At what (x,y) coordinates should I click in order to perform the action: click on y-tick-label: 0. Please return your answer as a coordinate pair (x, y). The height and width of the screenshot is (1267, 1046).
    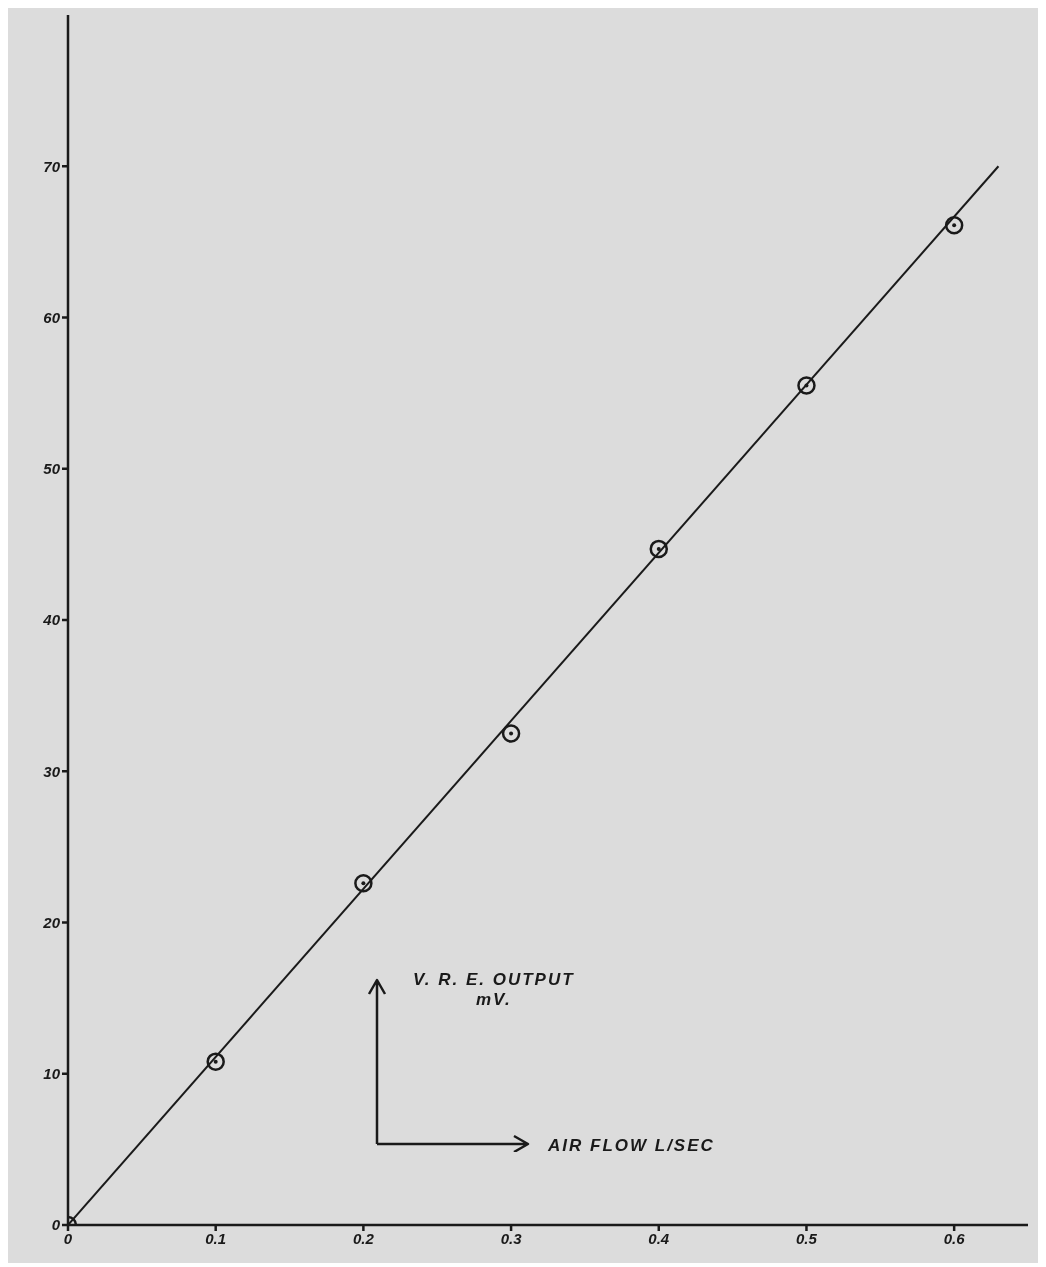
    Looking at the image, I should click on (56, 1225).